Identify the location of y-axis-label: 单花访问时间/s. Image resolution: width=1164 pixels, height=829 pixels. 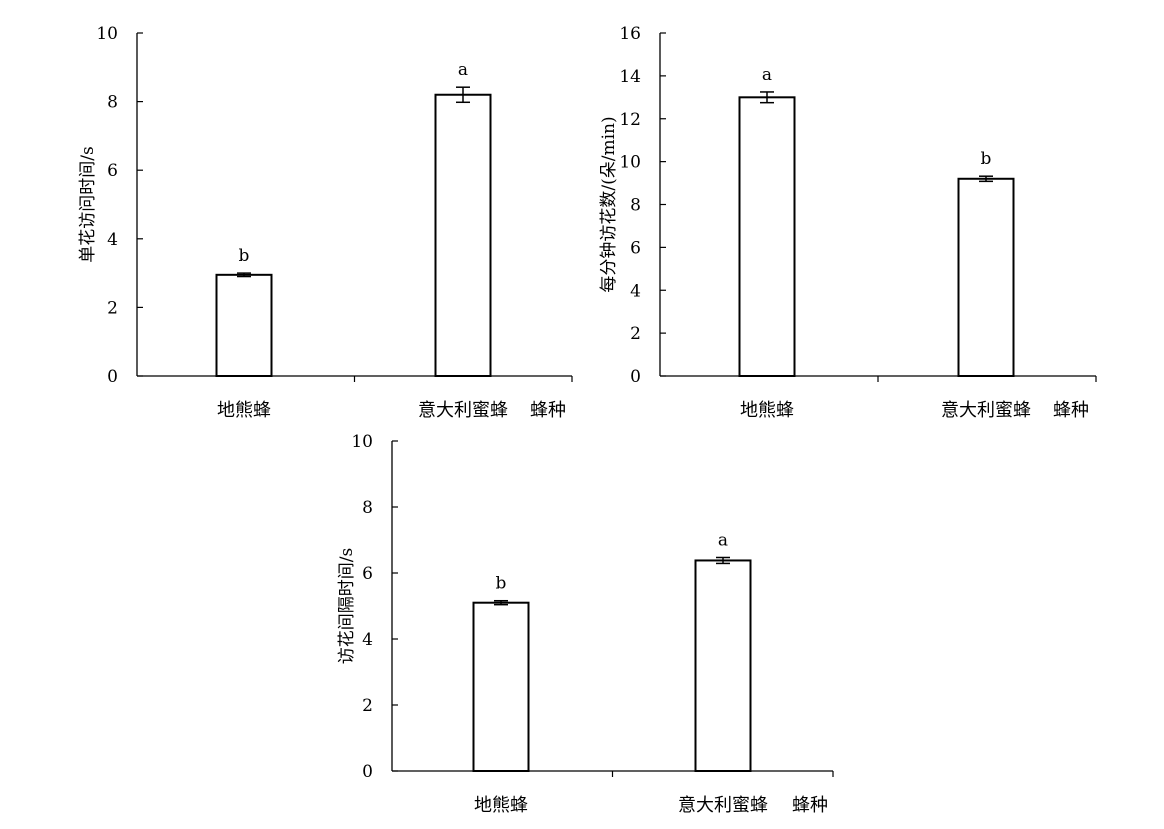
(88, 204).